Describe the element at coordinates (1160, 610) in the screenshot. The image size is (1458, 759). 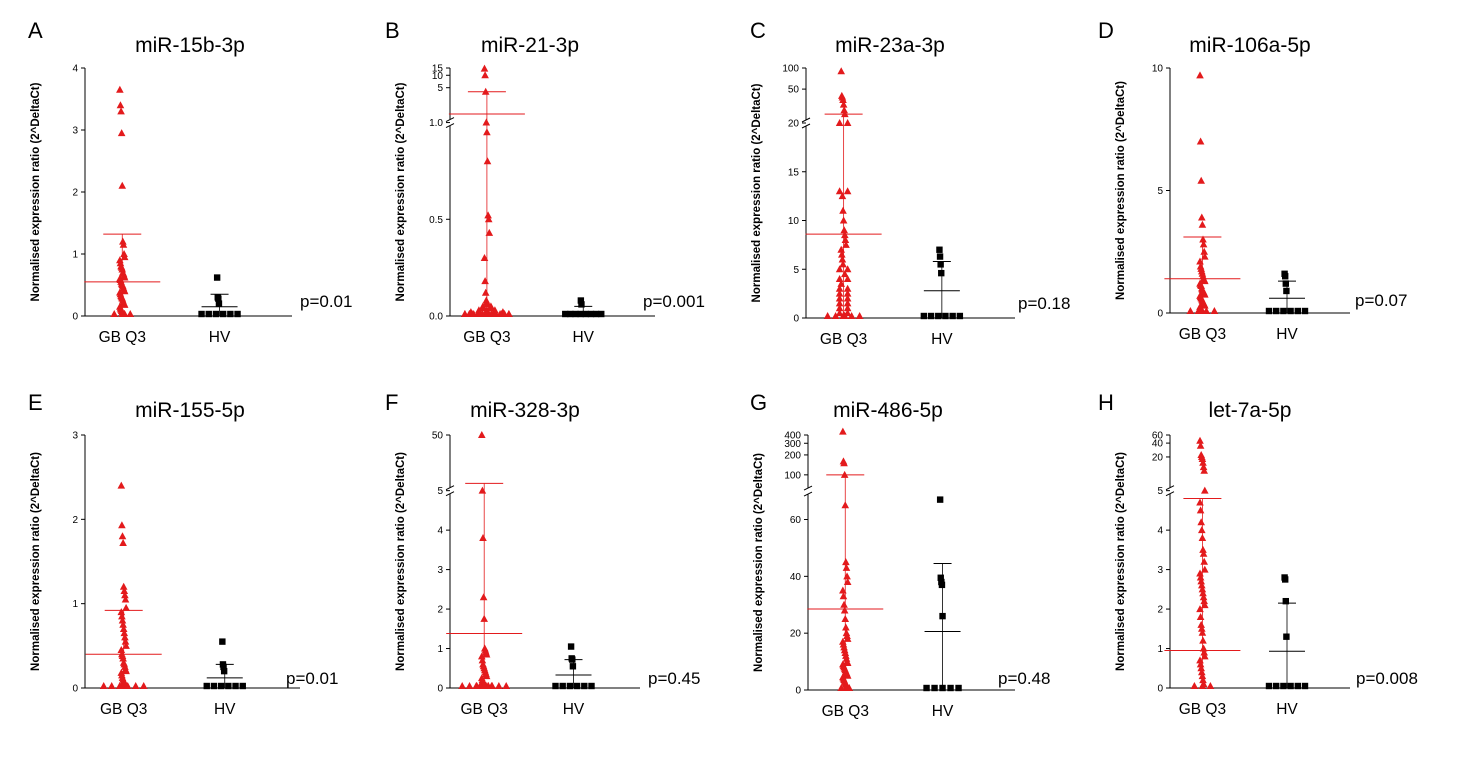
I see `y-tick-label: 2` at that location.